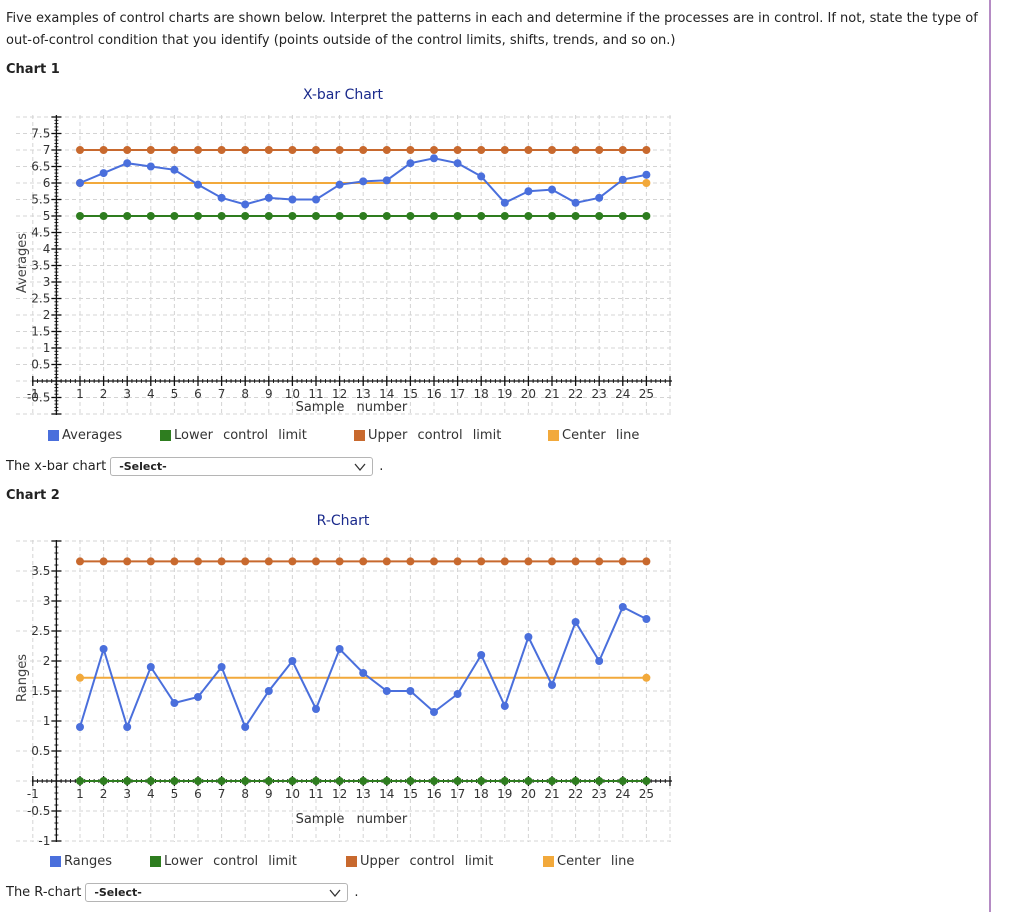 The width and height of the screenshot is (1024, 912). What do you see at coordinates (433, 394) in the screenshot?
I see `svg-text: 16` at bounding box center [433, 394].